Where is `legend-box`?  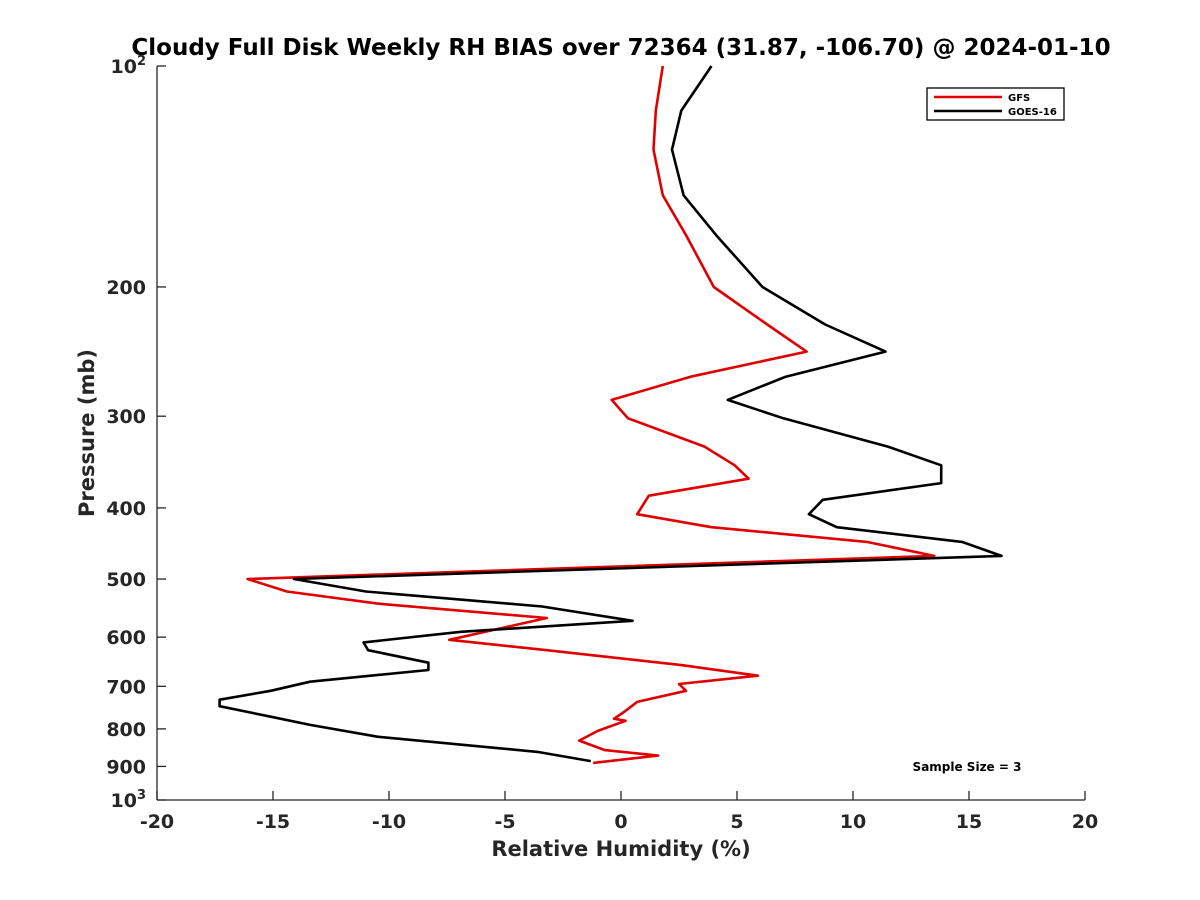 legend-box is located at coordinates (995, 104).